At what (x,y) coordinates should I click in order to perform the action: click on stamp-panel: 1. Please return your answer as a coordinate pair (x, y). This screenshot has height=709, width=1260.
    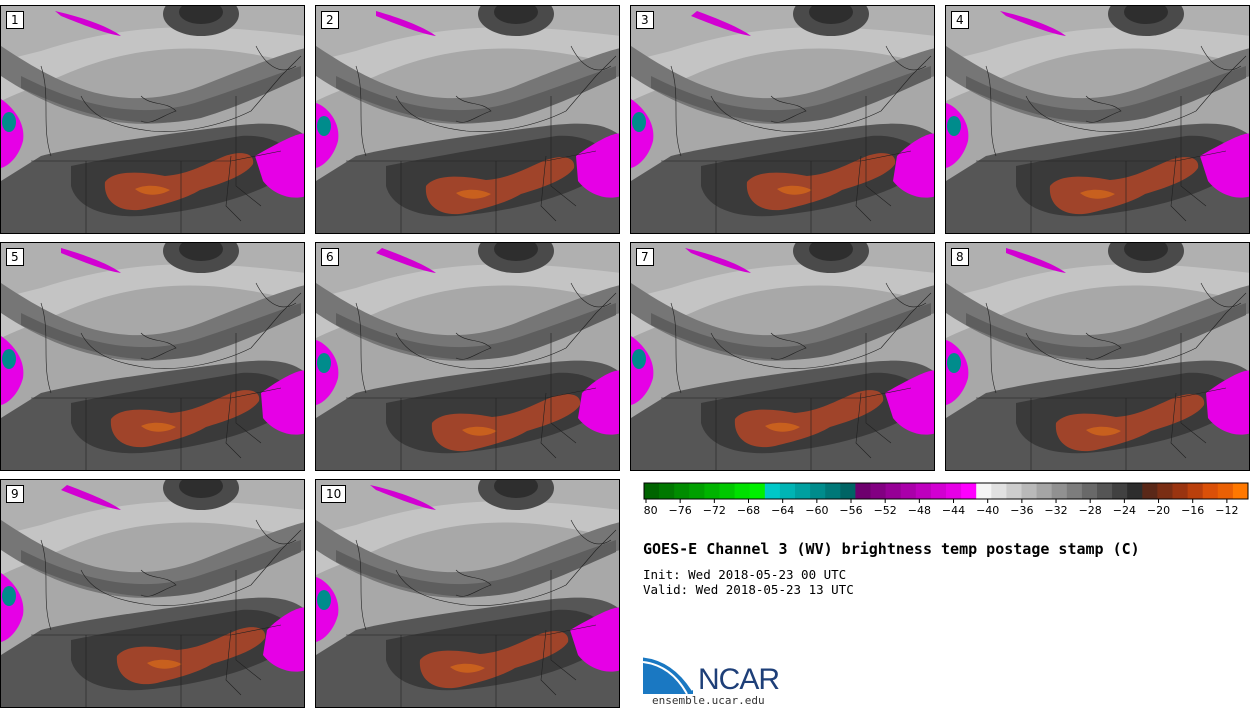
    Looking at the image, I should click on (152, 119).